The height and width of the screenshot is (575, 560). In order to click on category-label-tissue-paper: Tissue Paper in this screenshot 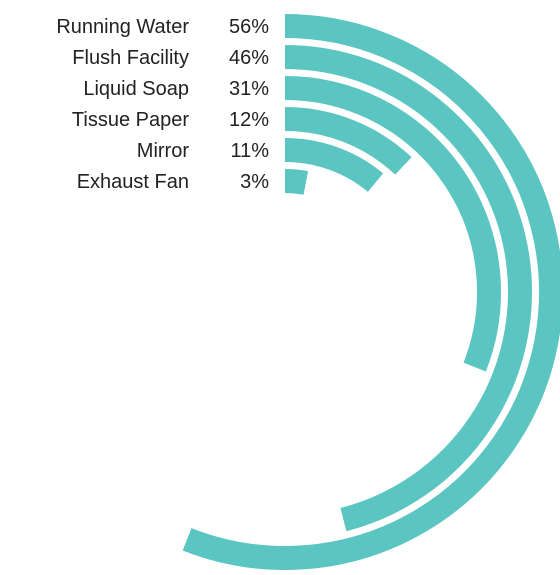, I will do `click(130, 120)`.